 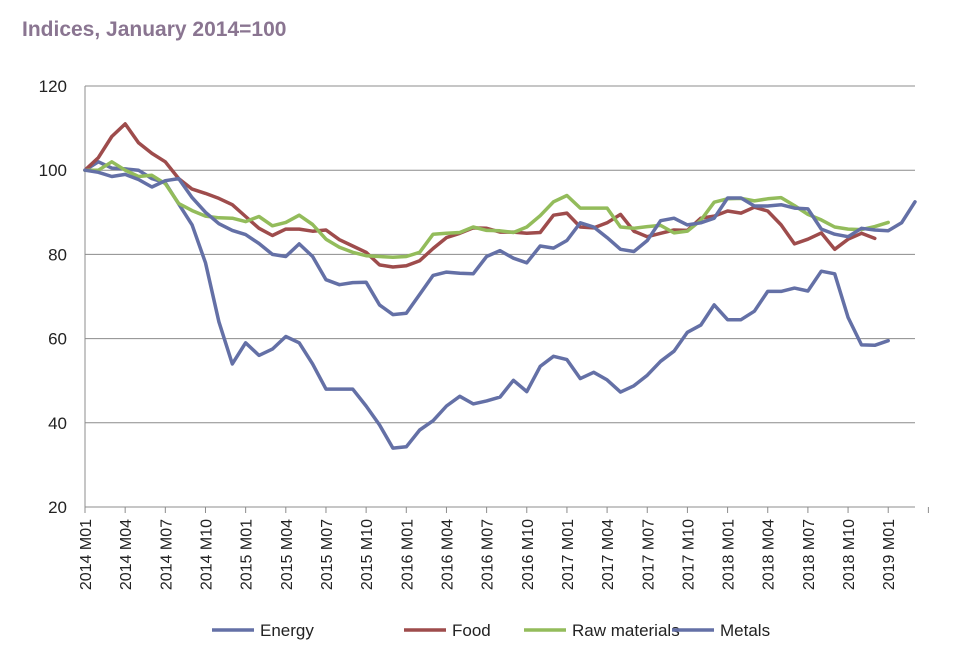 I want to click on legend-label: Energy, so click(x=287, y=630).